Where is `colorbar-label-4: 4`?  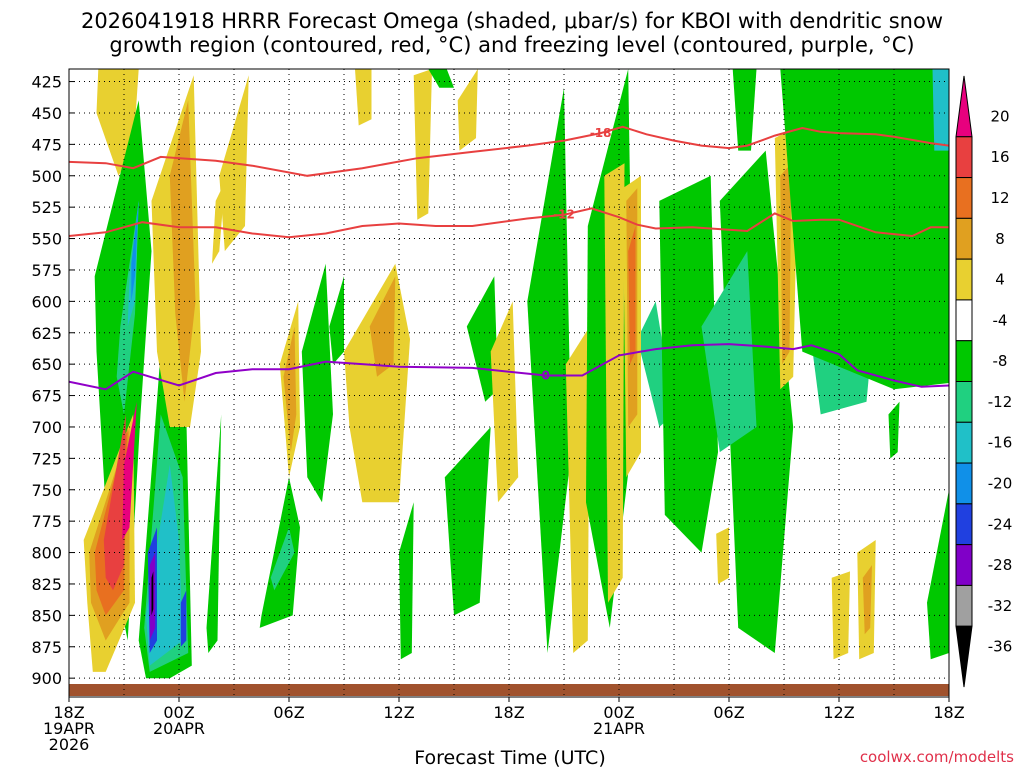 colorbar-label-4: 4 is located at coordinates (1000, 280).